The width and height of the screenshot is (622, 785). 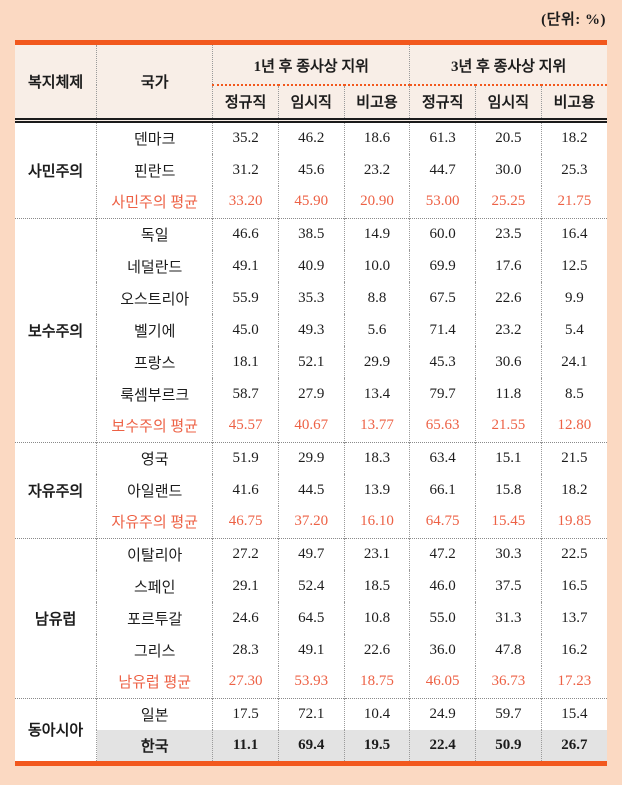 What do you see at coordinates (56, 82) in the screenshot?
I see `header-regime: 복지체제` at bounding box center [56, 82].